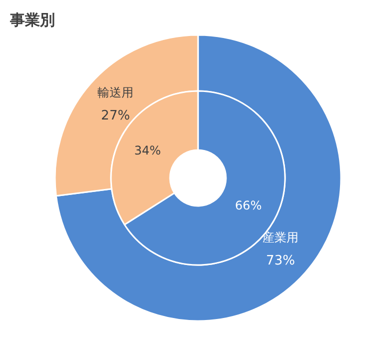  What do you see at coordinates (32, 20) in the screenshot?
I see `chart-title: 事業別` at bounding box center [32, 20].